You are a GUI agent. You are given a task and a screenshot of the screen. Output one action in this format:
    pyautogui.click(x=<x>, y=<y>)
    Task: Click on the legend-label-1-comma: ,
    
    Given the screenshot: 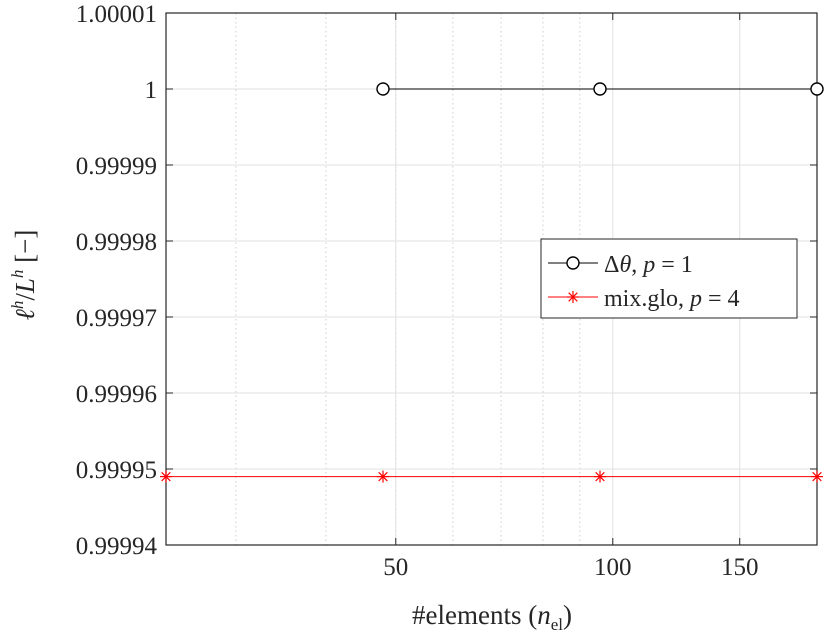 What is the action you would take?
    pyautogui.click(x=637, y=265)
    